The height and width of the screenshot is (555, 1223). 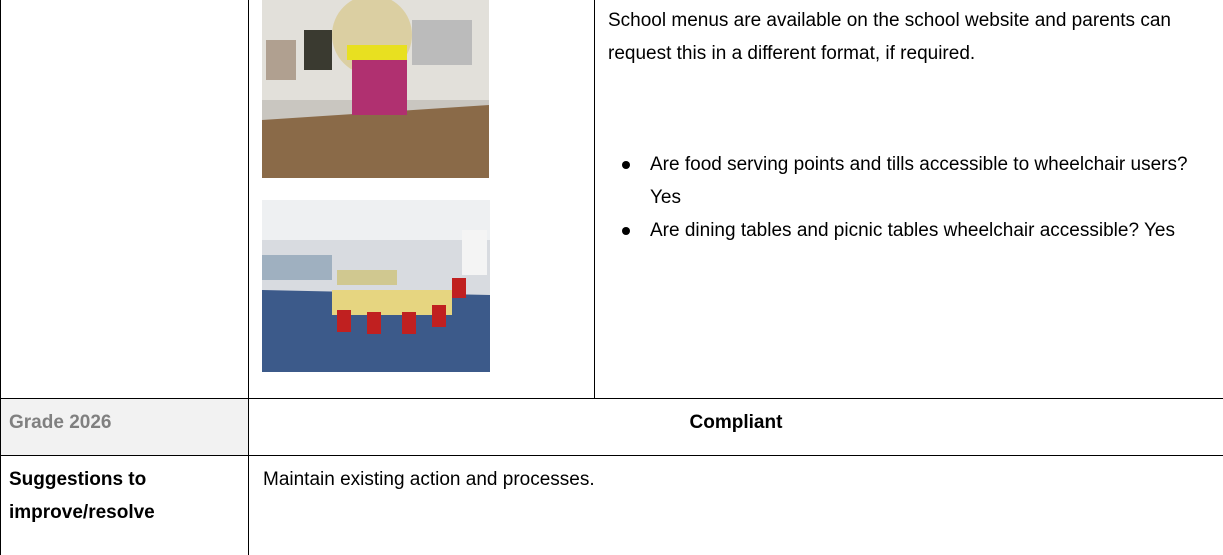 What do you see at coordinates (376, 286) in the screenshot?
I see `photo-dining-hall` at bounding box center [376, 286].